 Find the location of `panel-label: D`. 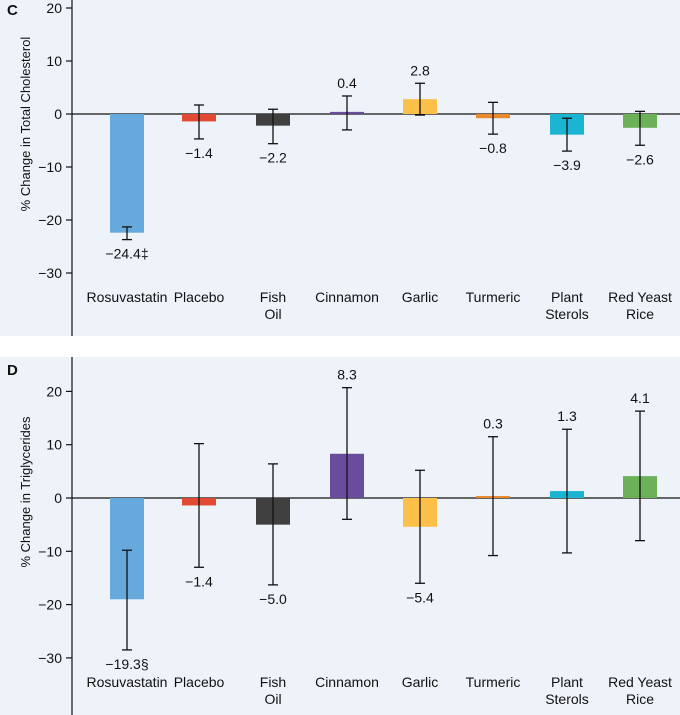

panel-label: D is located at coordinates (12, 370).